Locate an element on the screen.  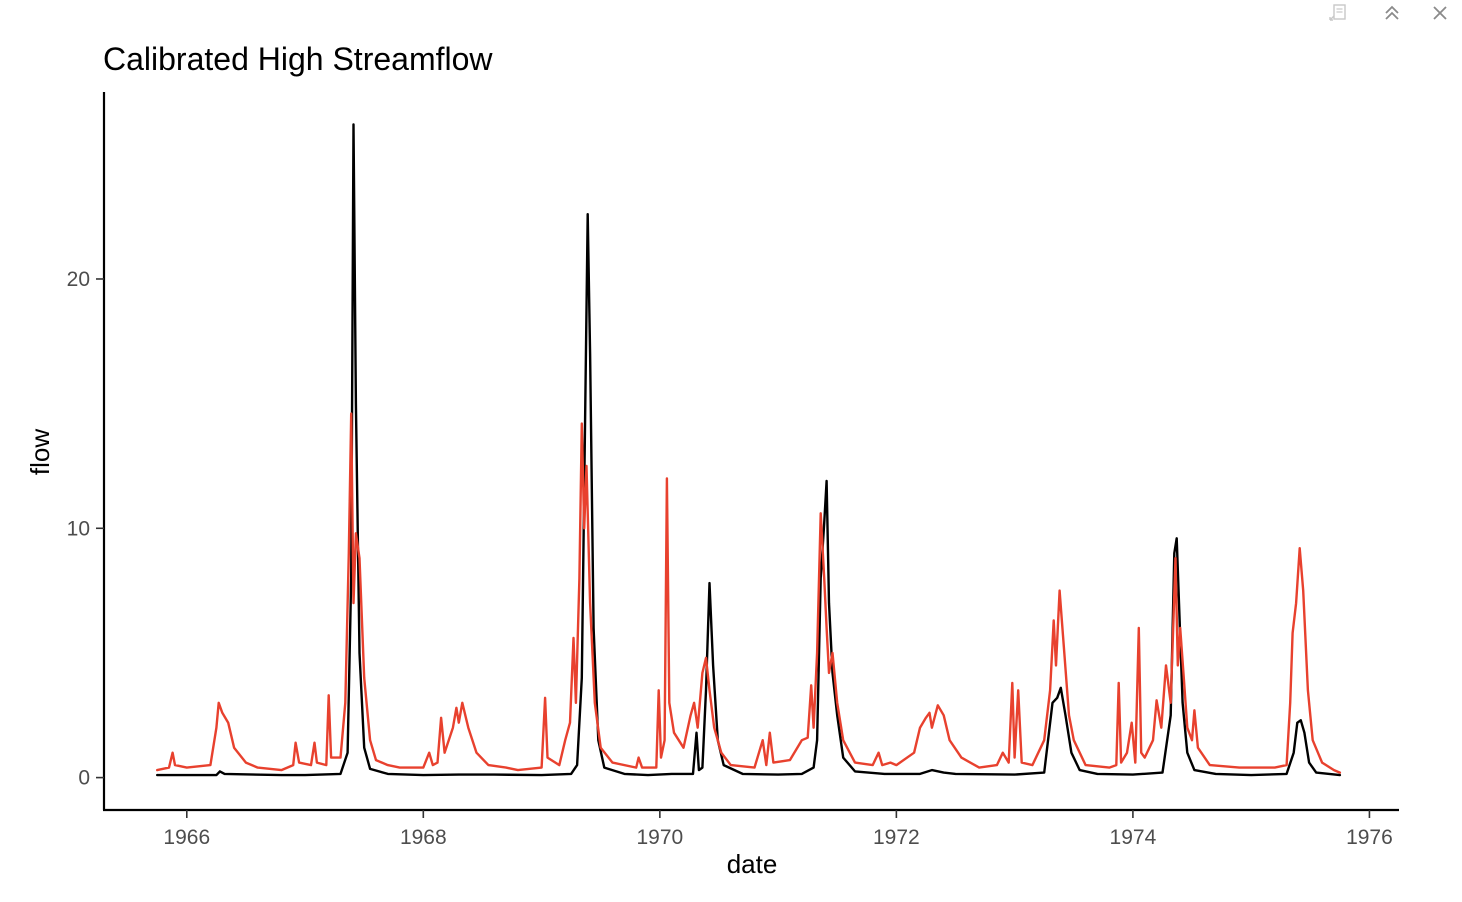
y-tick-label: 20 is located at coordinates (78, 279).